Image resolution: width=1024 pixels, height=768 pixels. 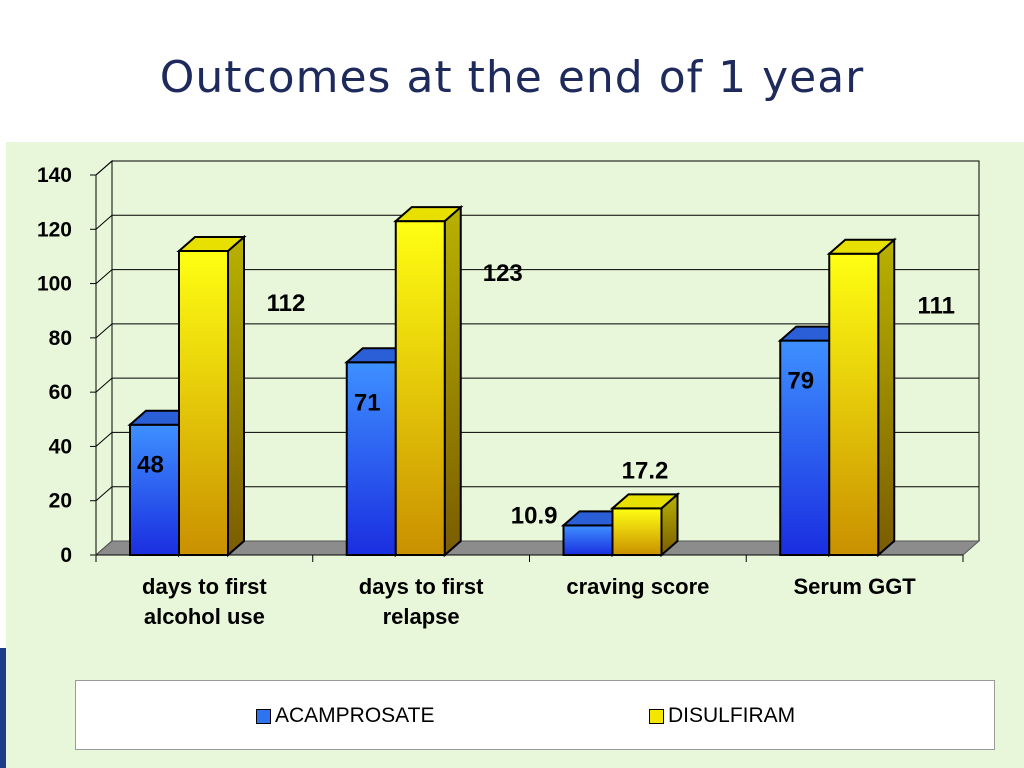 What do you see at coordinates (60, 338) in the screenshot?
I see `y-tick-label: 80` at bounding box center [60, 338].